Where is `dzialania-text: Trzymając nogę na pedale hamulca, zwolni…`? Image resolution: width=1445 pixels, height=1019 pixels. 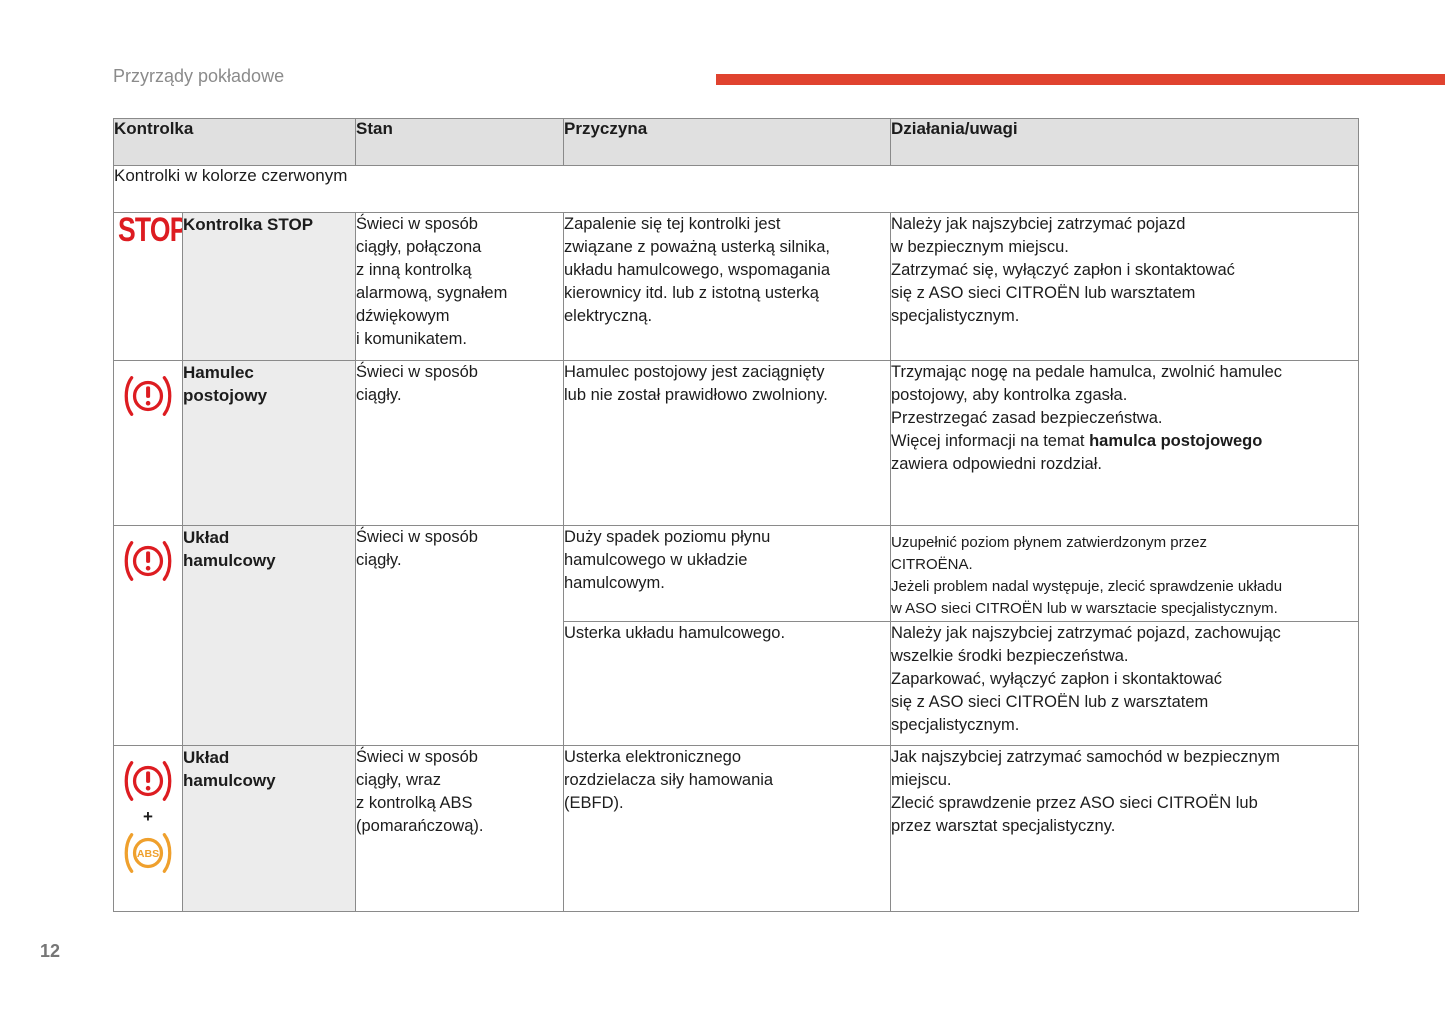
dzialania-text: Trzymając nogę na pedale hamulca, zwolni… is located at coordinates (1087, 406).